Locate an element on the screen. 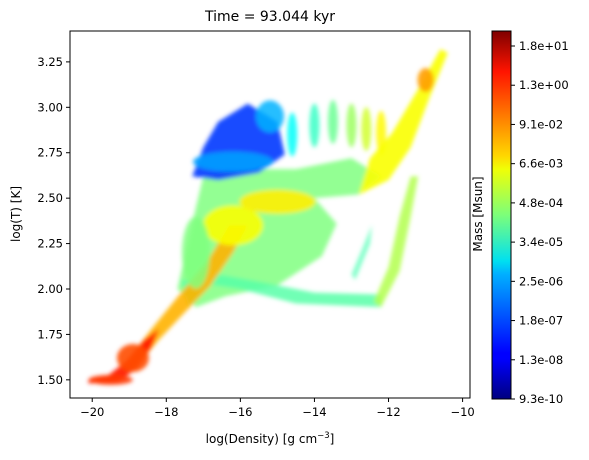  y-axis-label: log(T) [K] is located at coordinates (16, 214).